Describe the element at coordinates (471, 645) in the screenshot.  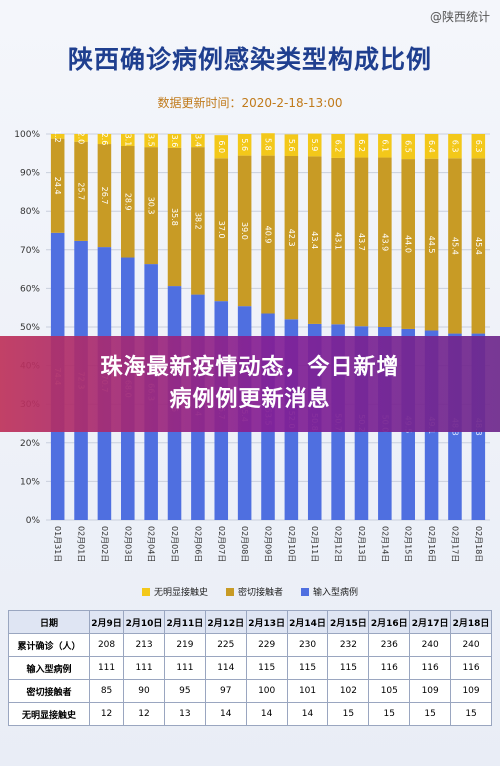
I see `table-cell: 240` at that location.